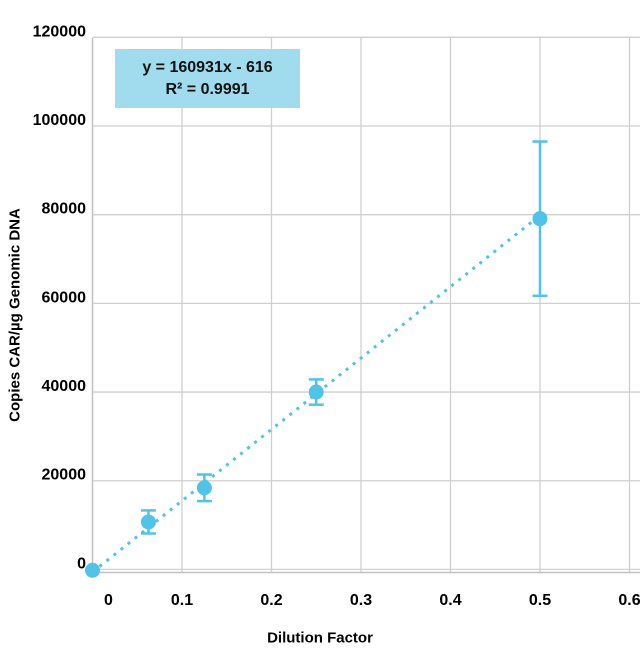 The width and height of the screenshot is (640, 672). Describe the element at coordinates (108, 600) in the screenshot. I see `x-tick-label: 0` at that location.